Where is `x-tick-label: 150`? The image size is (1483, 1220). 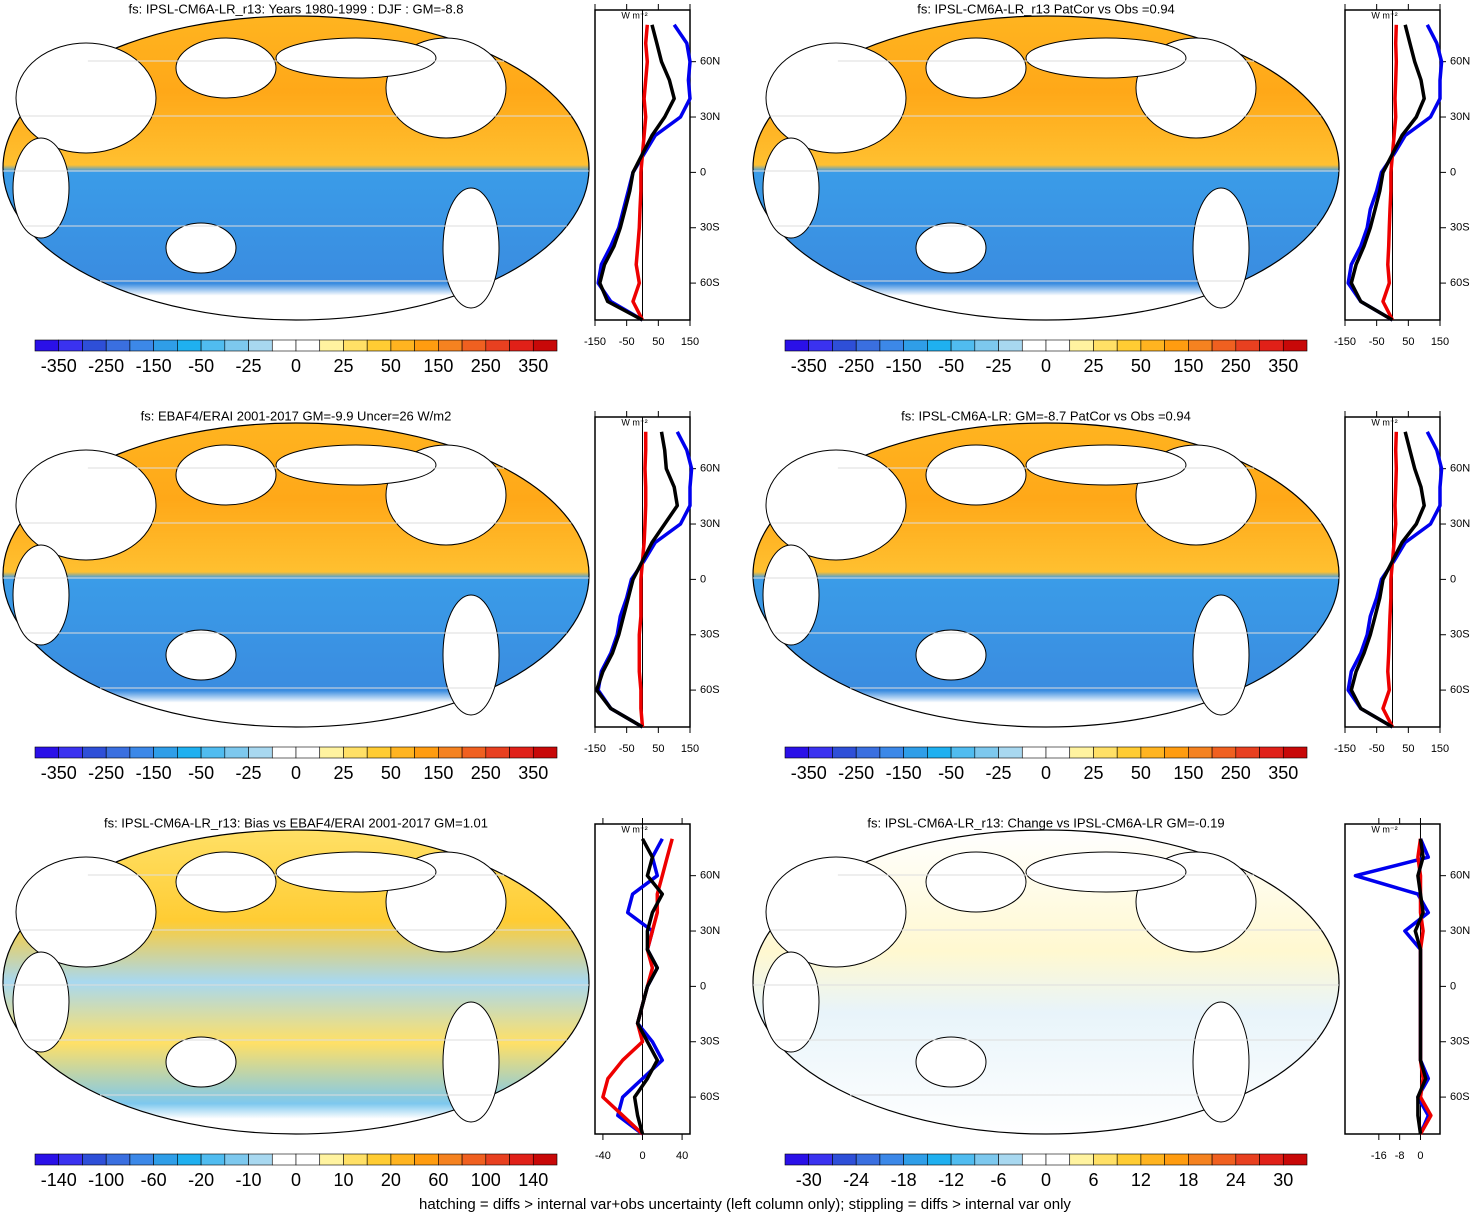 x-tick-label: 150 is located at coordinates (690, 749).